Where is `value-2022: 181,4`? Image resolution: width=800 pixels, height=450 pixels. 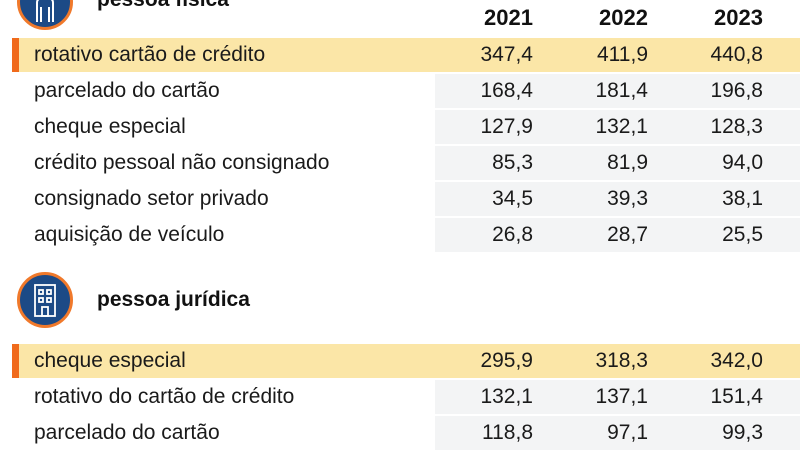 value-2022: 181,4 is located at coordinates (621, 90).